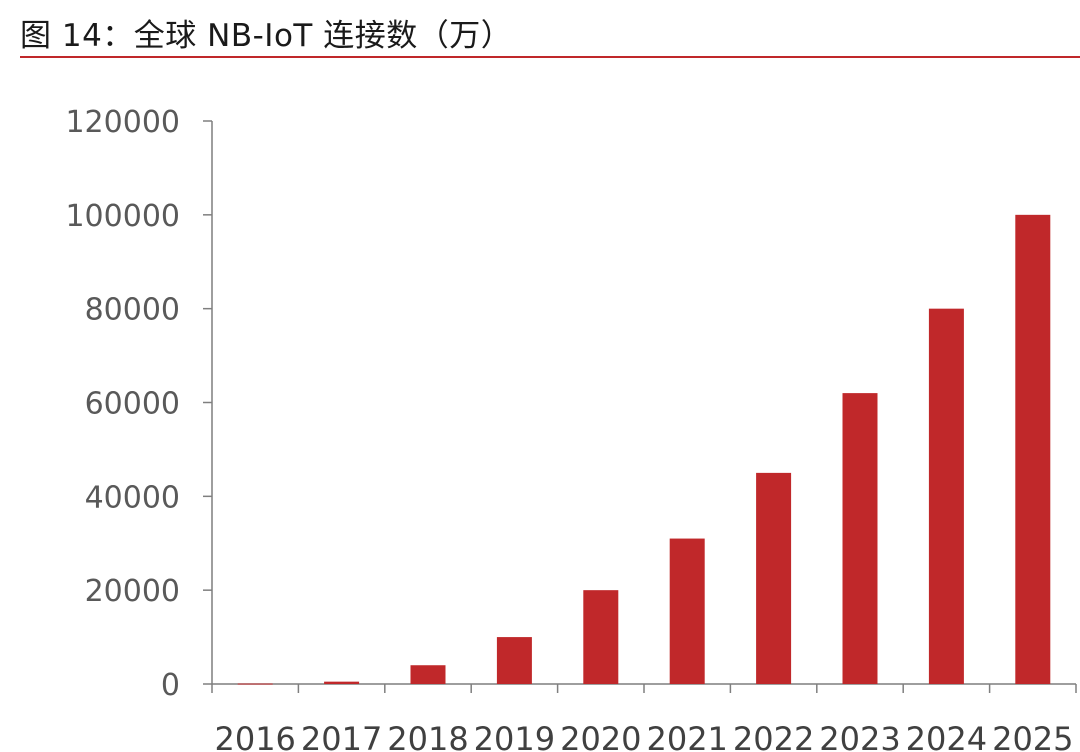  Describe the element at coordinates (132, 497) in the screenshot. I see `y-tick-label: 40000` at that location.